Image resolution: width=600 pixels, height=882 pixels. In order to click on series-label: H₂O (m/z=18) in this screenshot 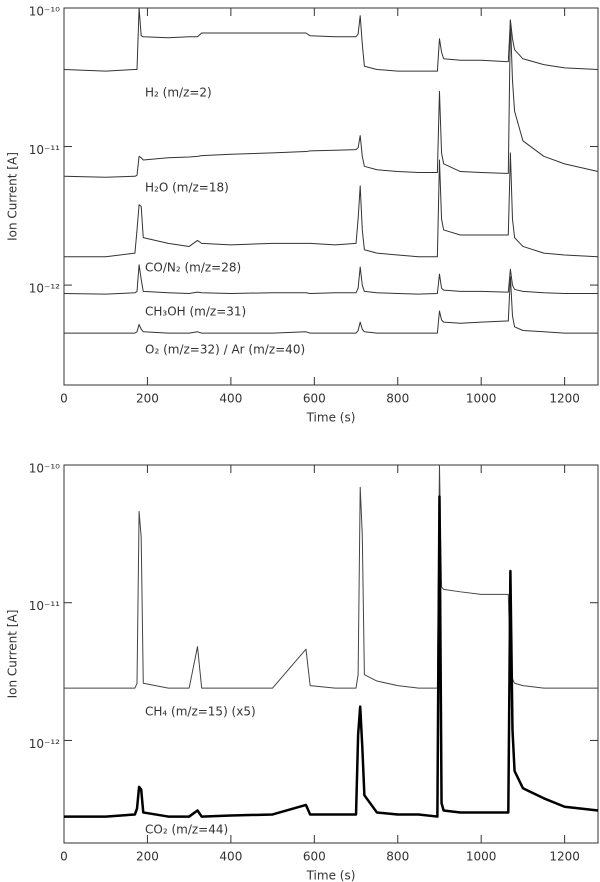, I will do `click(187, 188)`.